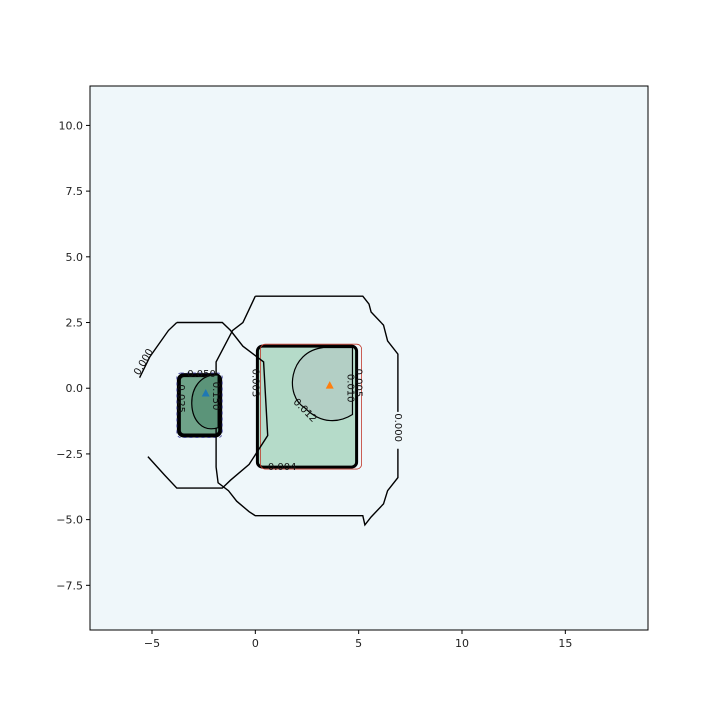  I want to click on contour-label-7: 0.010, so click(349, 388).